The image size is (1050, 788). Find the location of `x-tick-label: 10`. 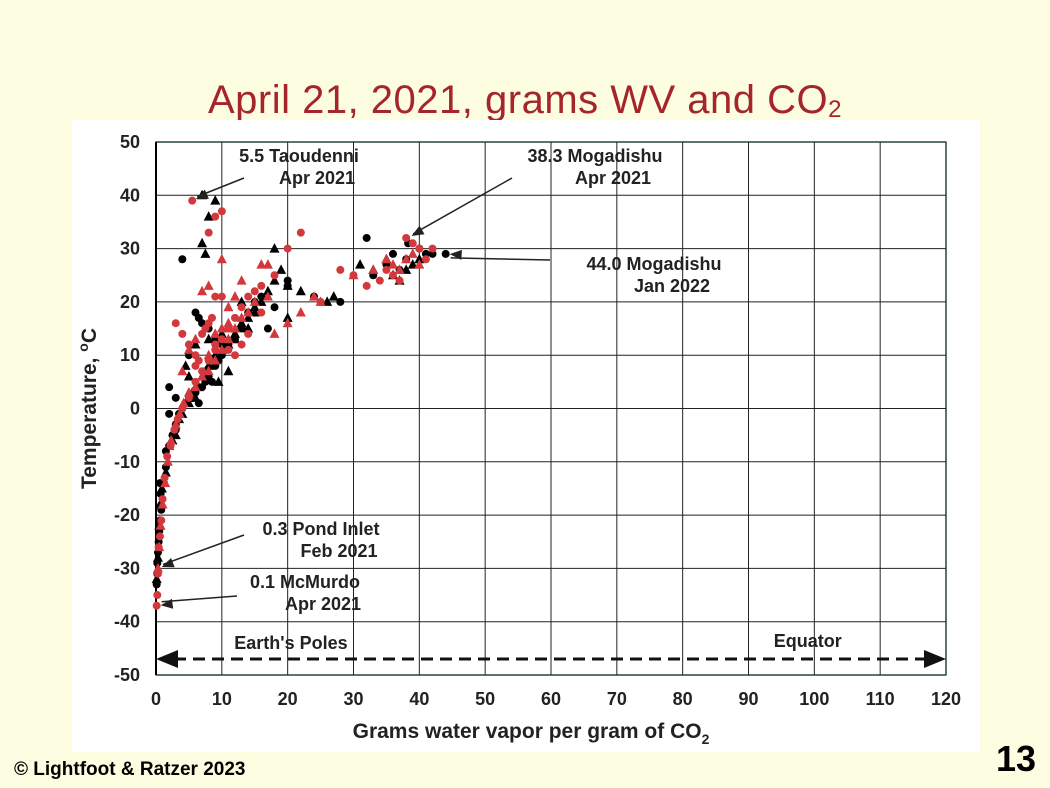

x-tick-label: 10 is located at coordinates (222, 699).